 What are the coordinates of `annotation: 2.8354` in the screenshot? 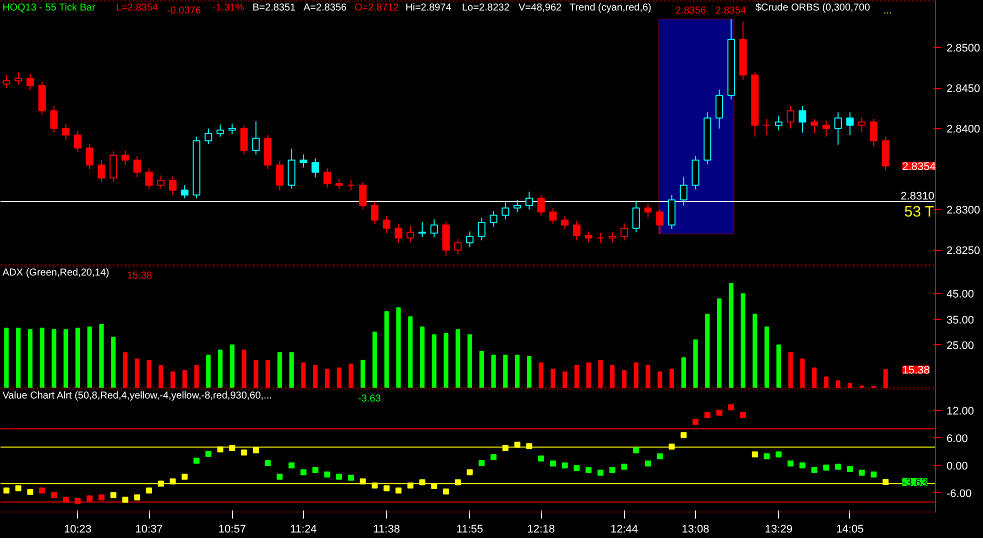 It's located at (731, 11).